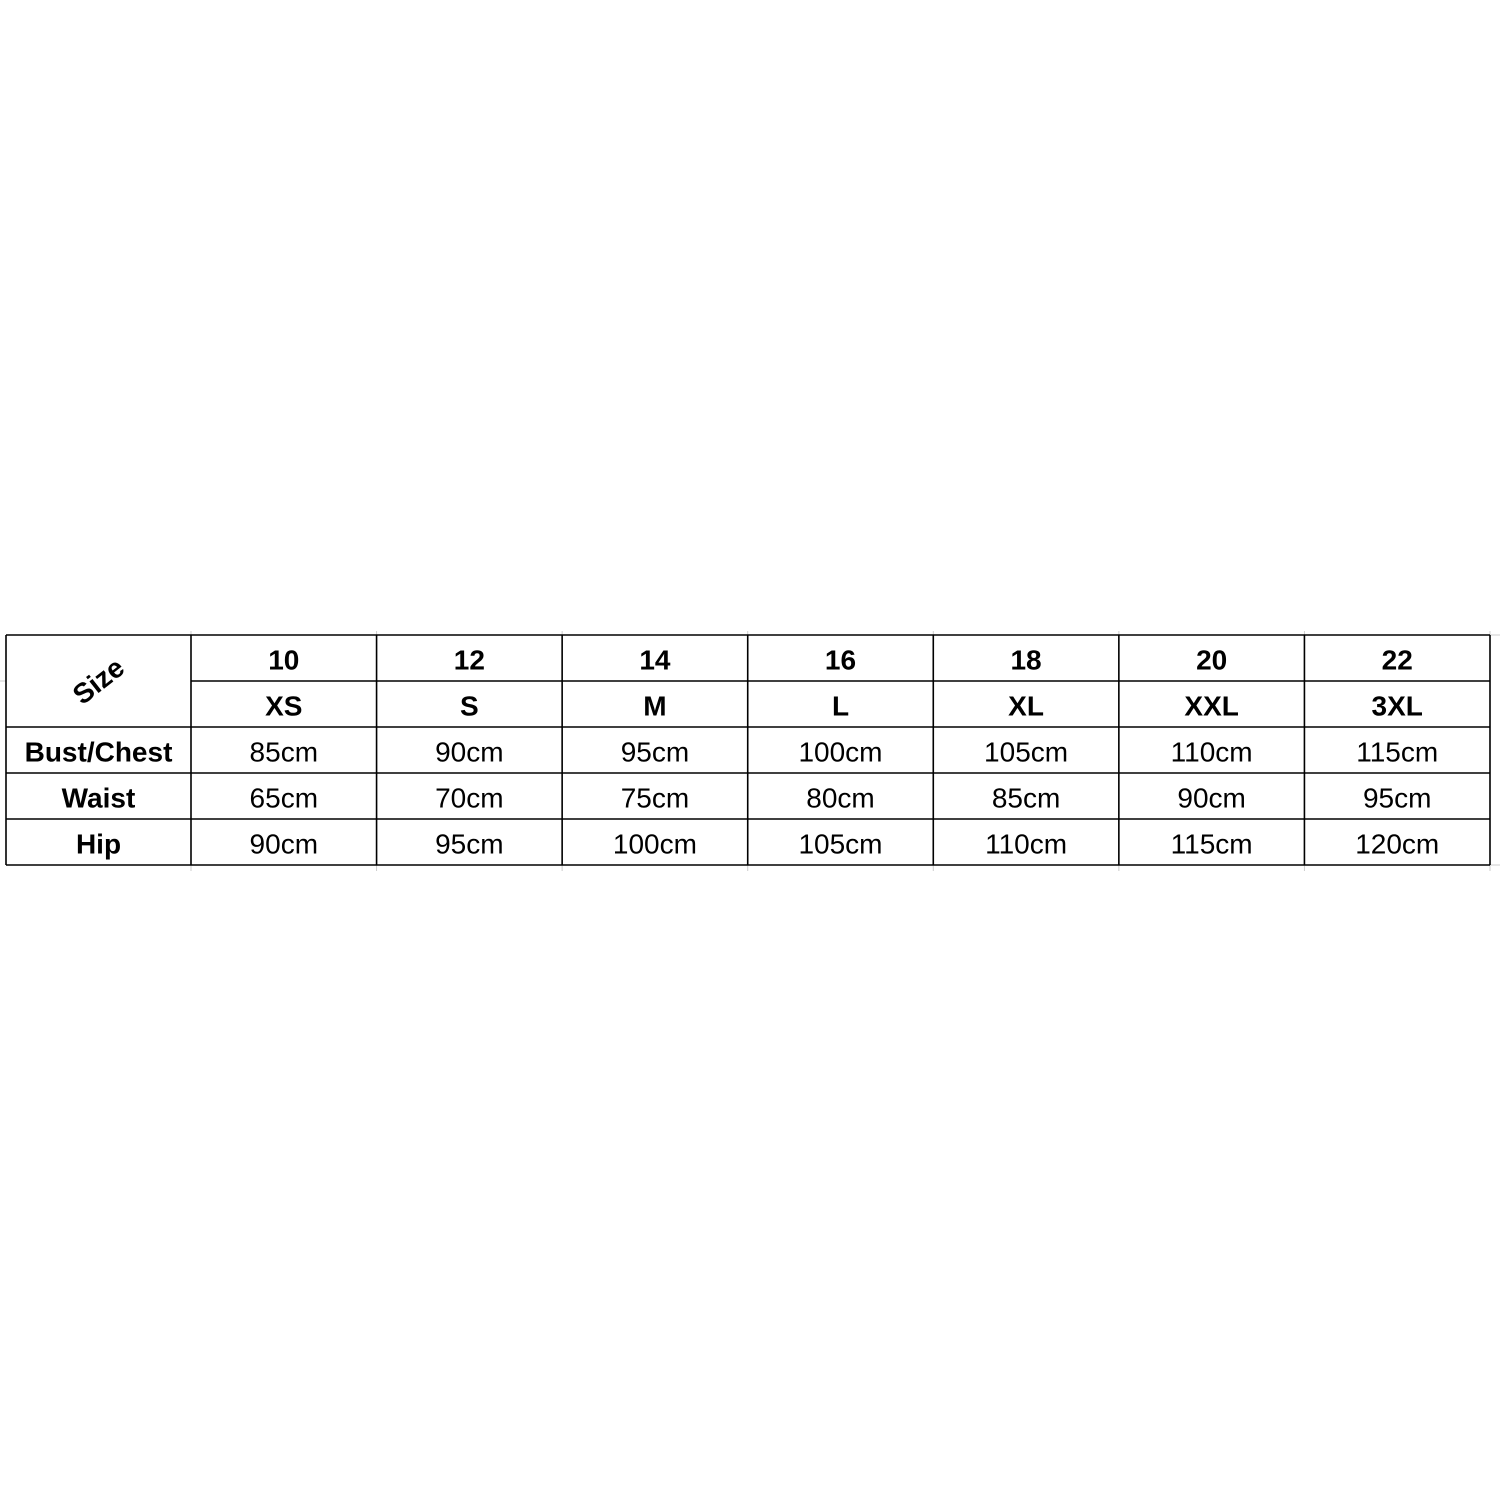 The image size is (1500, 1500). What do you see at coordinates (98, 844) in the screenshot?
I see `row-label: Hip` at bounding box center [98, 844].